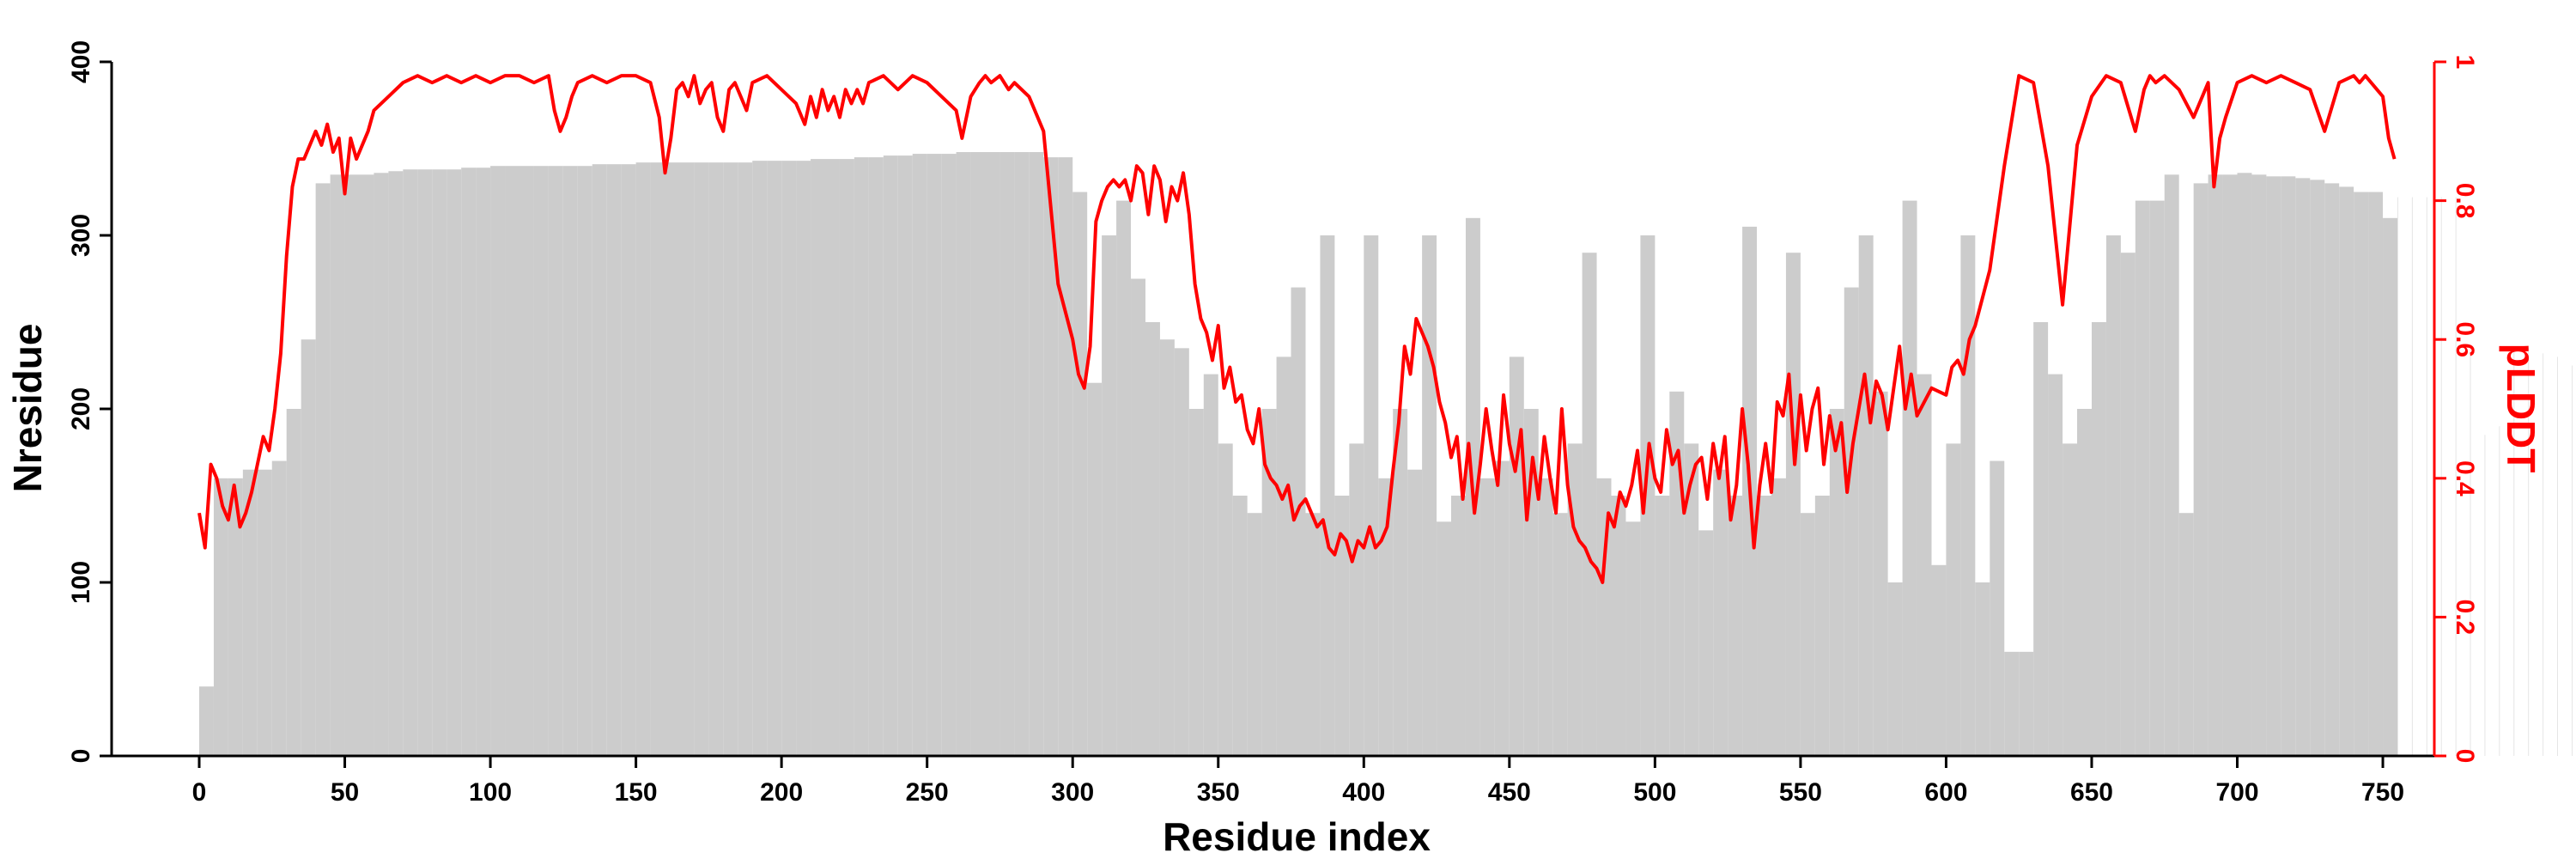  Describe the element at coordinates (2091, 793) in the screenshot. I see `x-tick-label: 650` at that location.